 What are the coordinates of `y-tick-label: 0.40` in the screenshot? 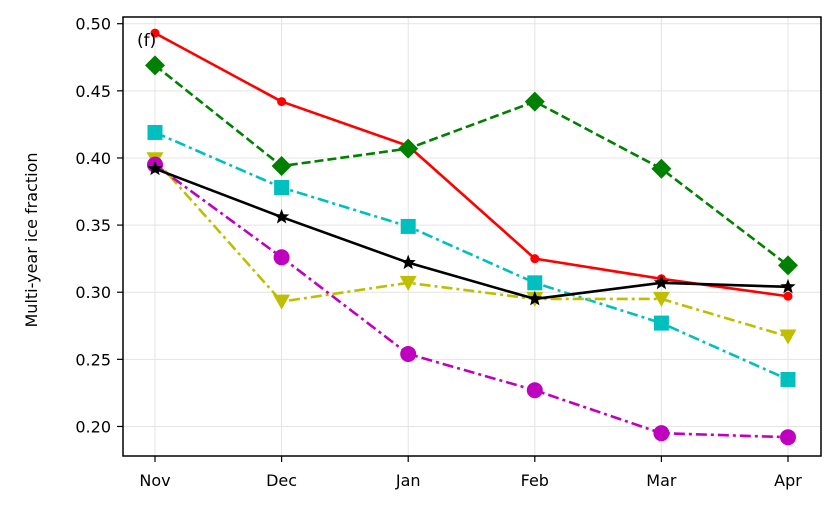 It's located at (93, 158).